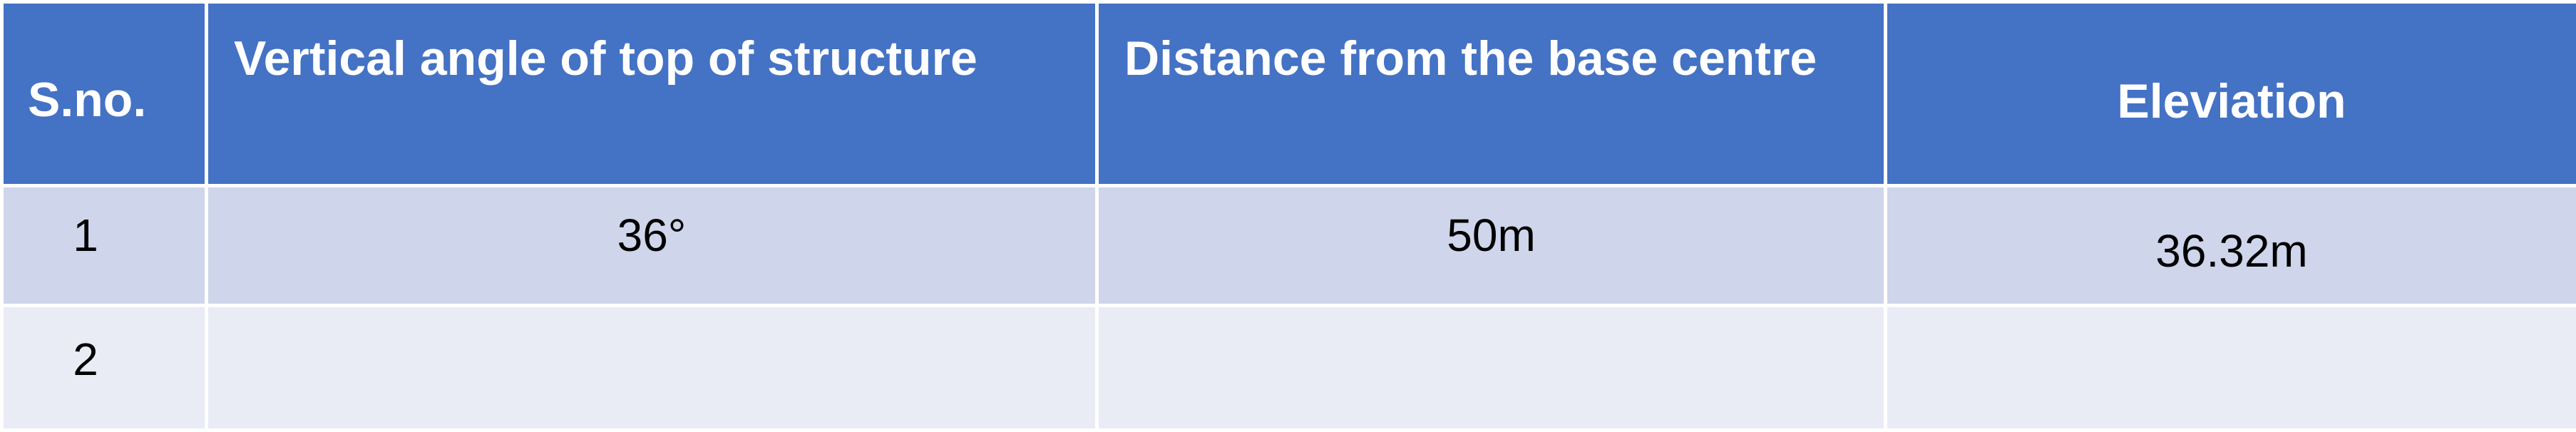  What do you see at coordinates (652, 94) in the screenshot?
I see `header-vertical-angle: Vertical angle of top of structure` at bounding box center [652, 94].